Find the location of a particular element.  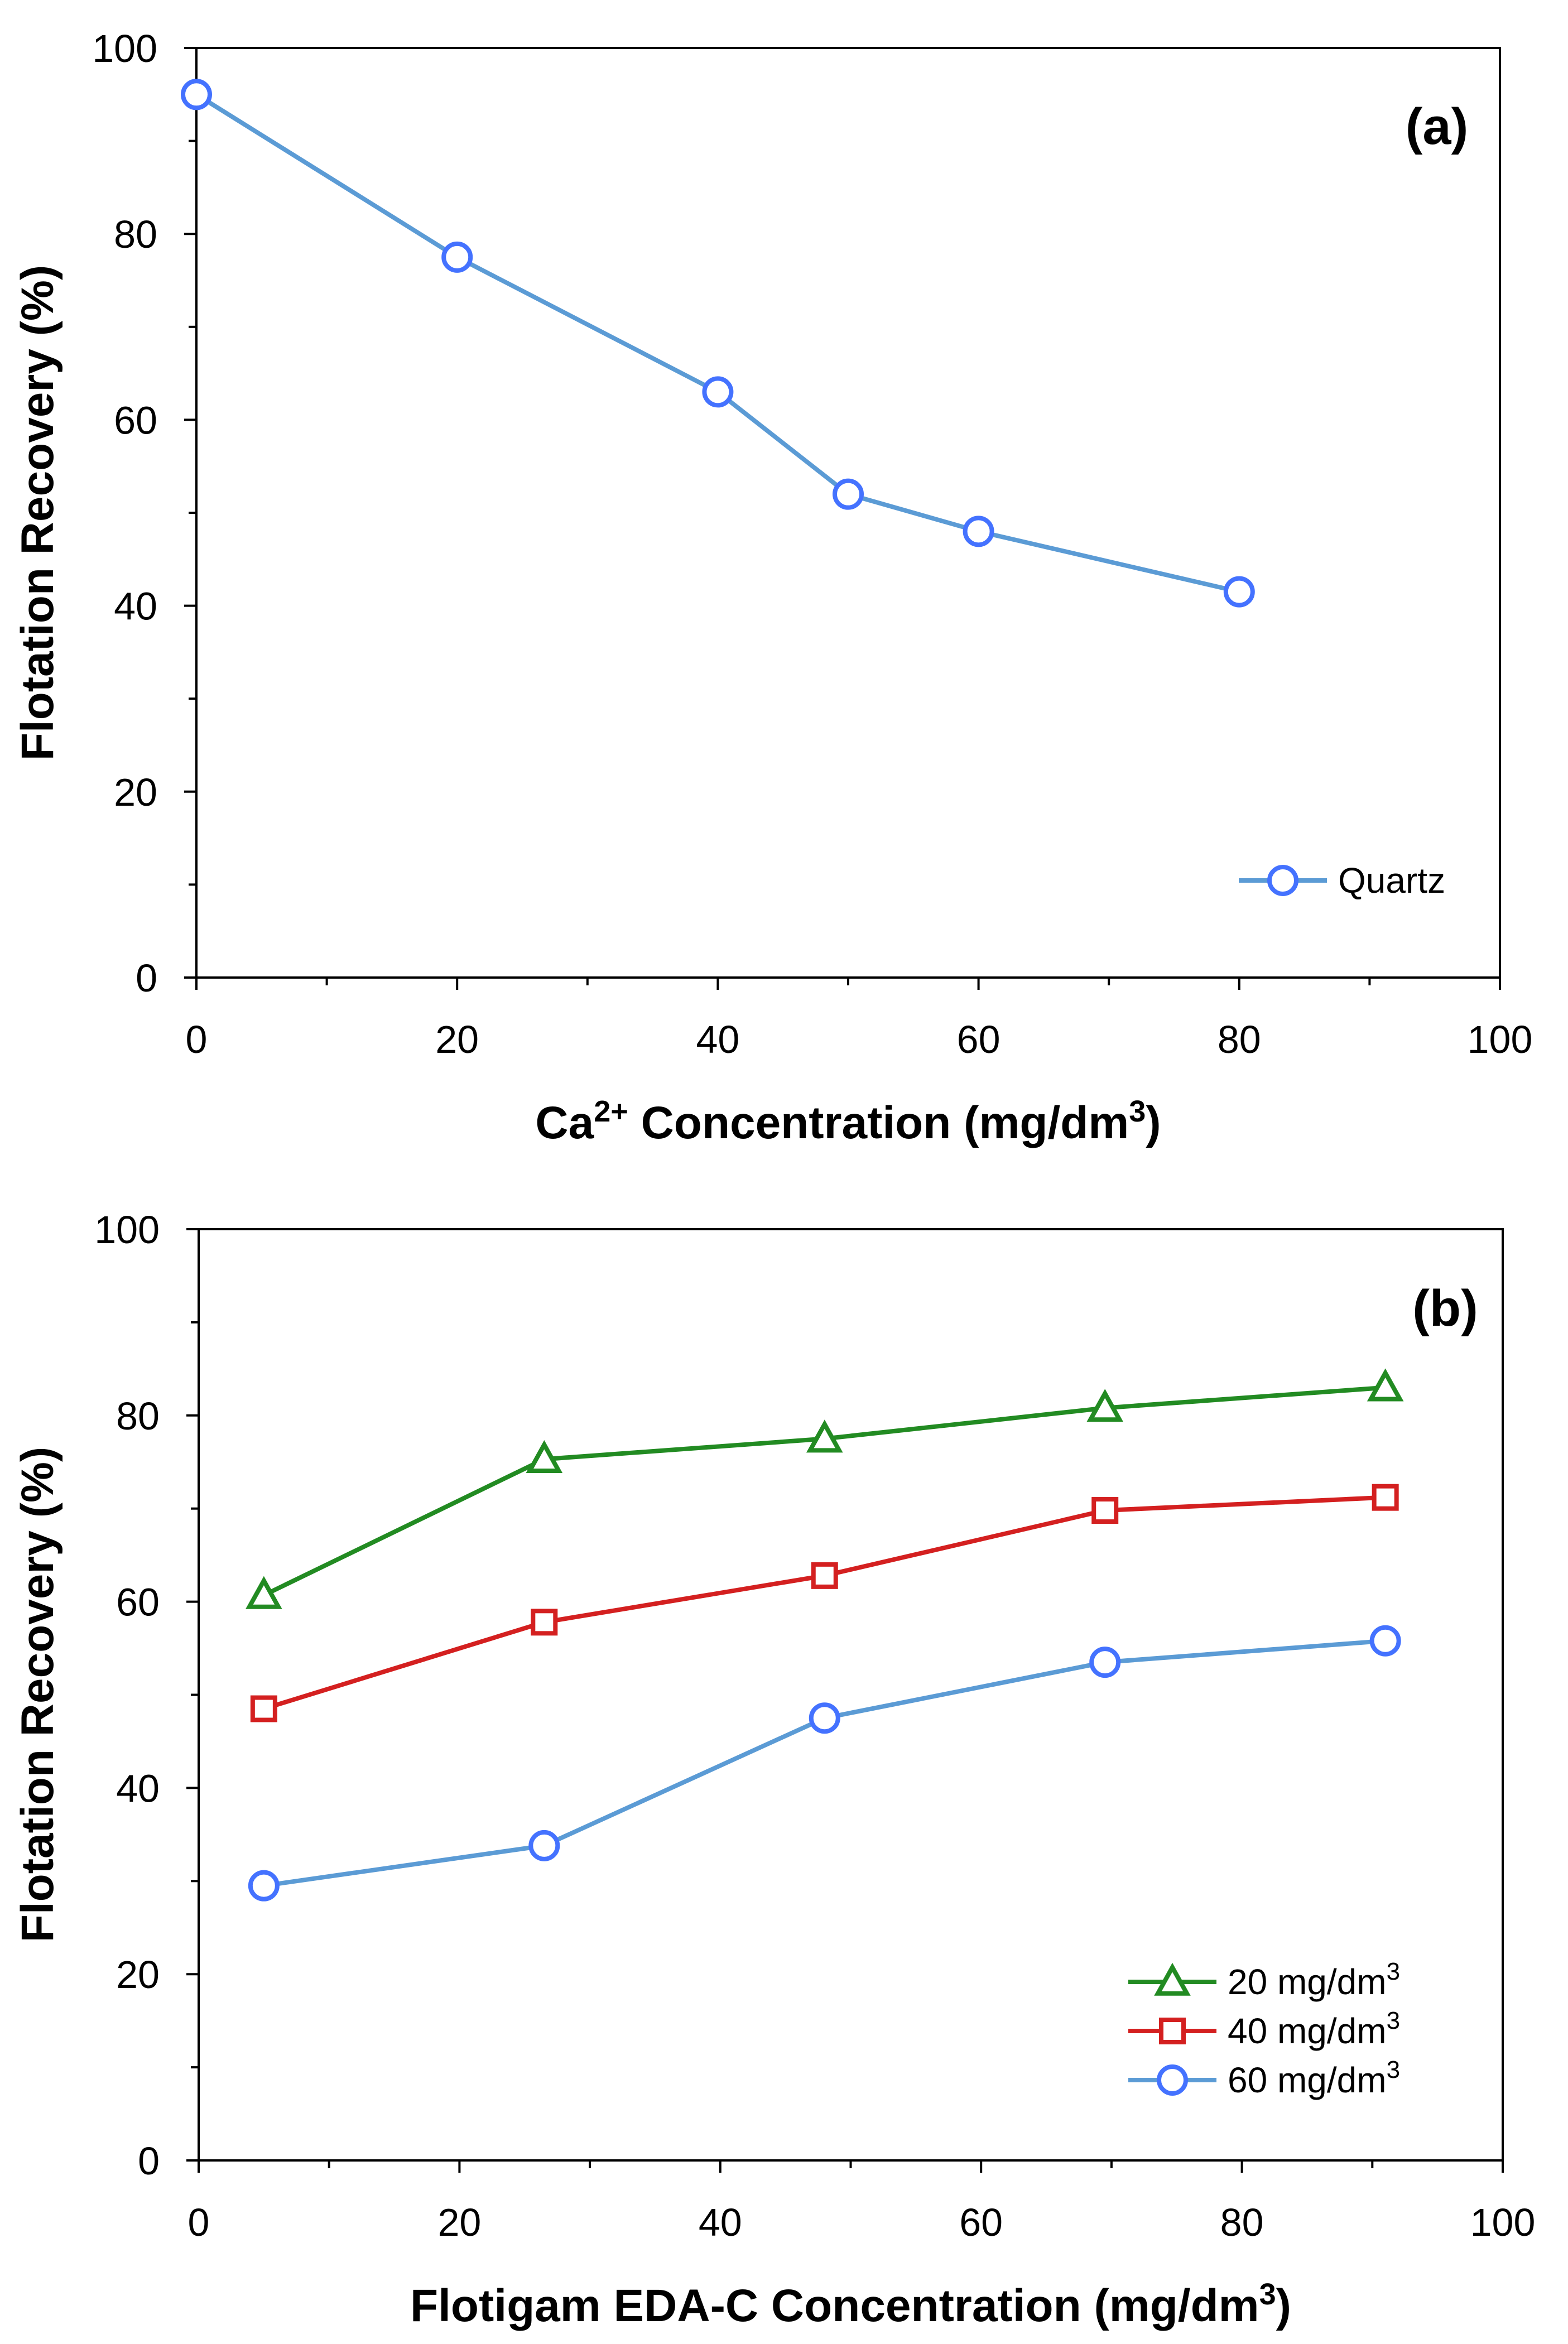

legend-label: Quartz is located at coordinates (1391, 880).